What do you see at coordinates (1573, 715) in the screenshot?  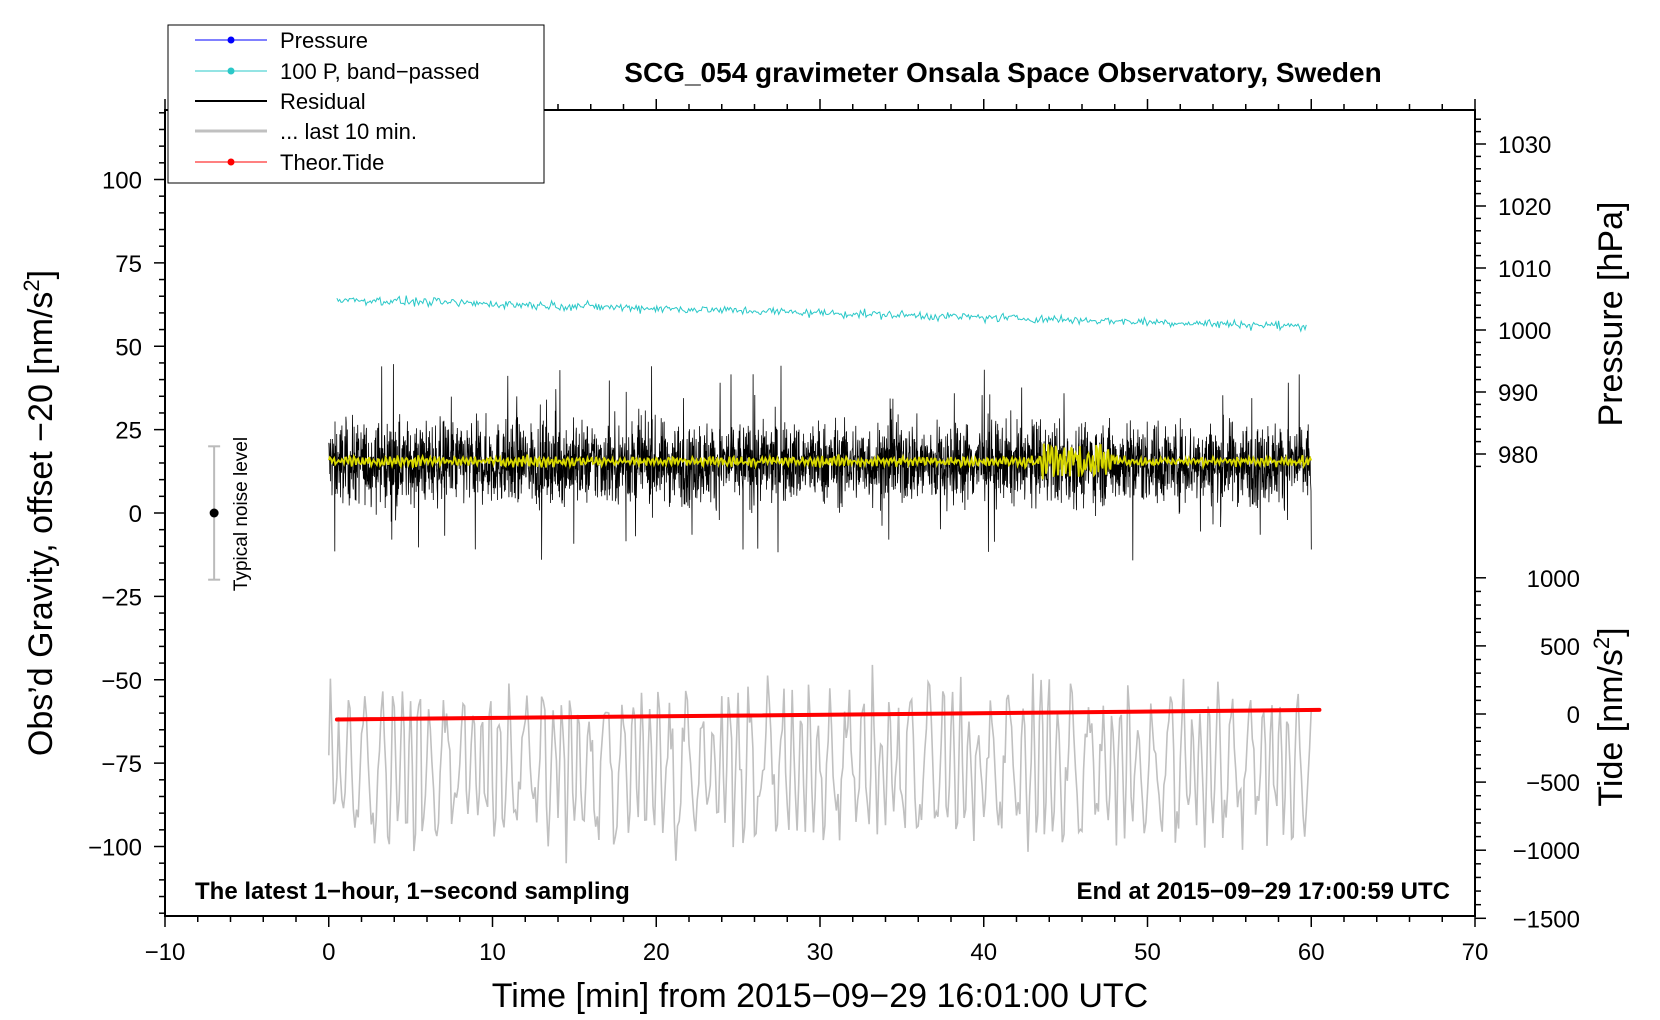 I see `tide-tick-label: 0` at bounding box center [1573, 715].